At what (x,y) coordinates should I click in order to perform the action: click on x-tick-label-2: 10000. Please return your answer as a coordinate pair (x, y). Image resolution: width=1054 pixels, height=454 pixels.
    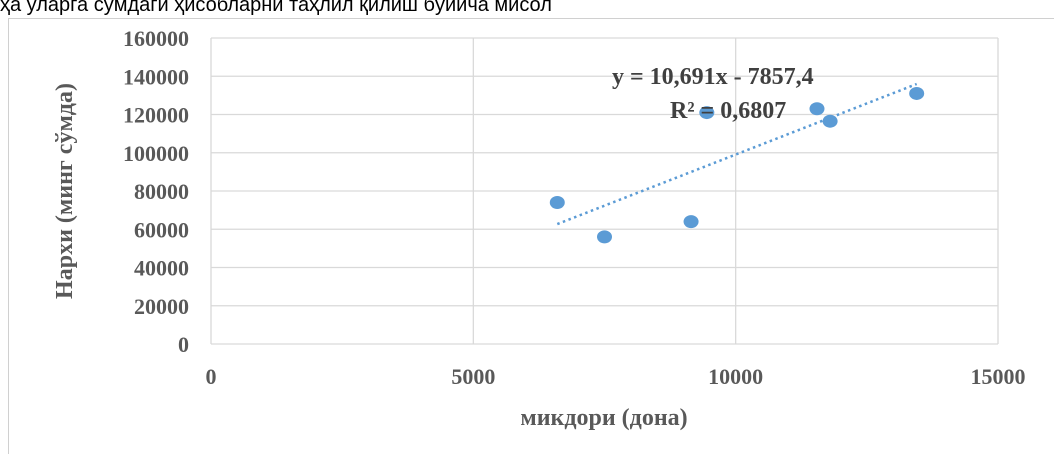
    Looking at the image, I should click on (735, 376).